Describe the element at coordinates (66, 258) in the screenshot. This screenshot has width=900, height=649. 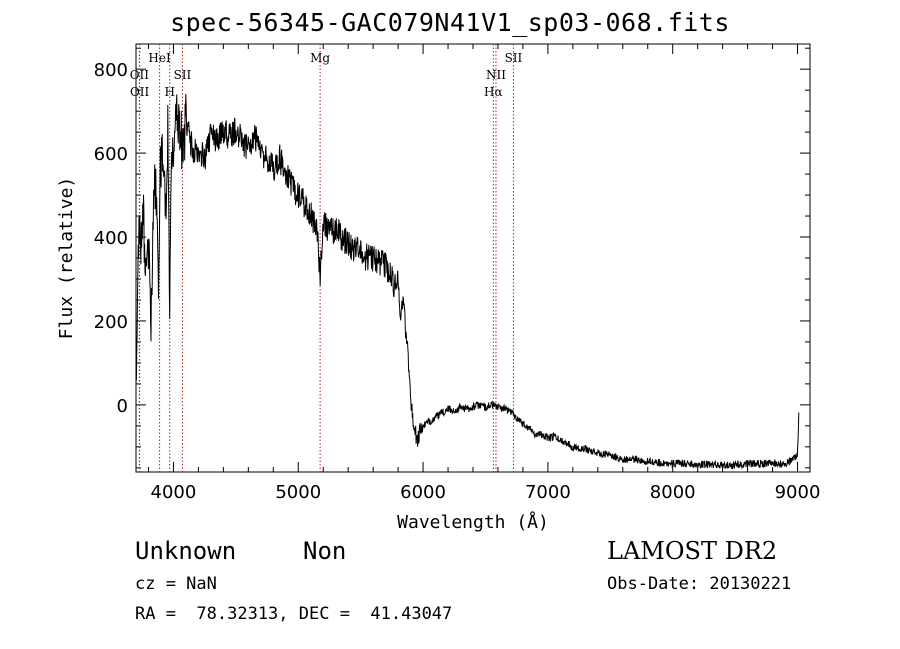
I see `y-axis-label: Flux (relative)` at that location.